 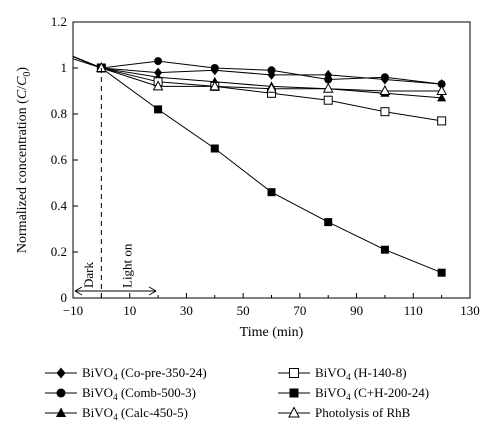 What do you see at coordinates (78, 291) in the screenshot?
I see `arrow-head-left` at bounding box center [78, 291].